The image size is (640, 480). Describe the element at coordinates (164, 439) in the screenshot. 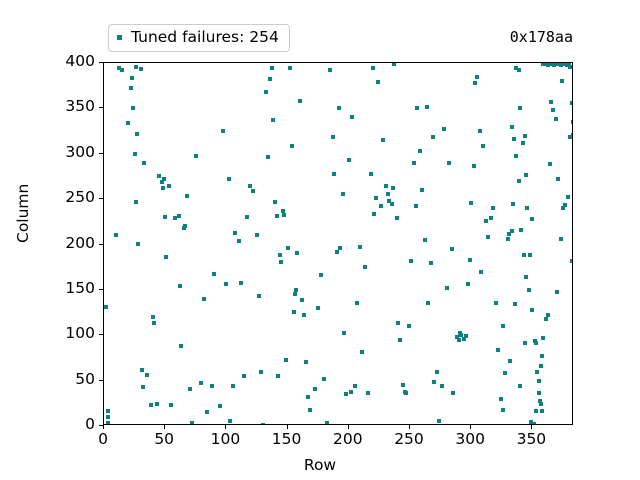

I see `x-tick-label: 50` at that location.